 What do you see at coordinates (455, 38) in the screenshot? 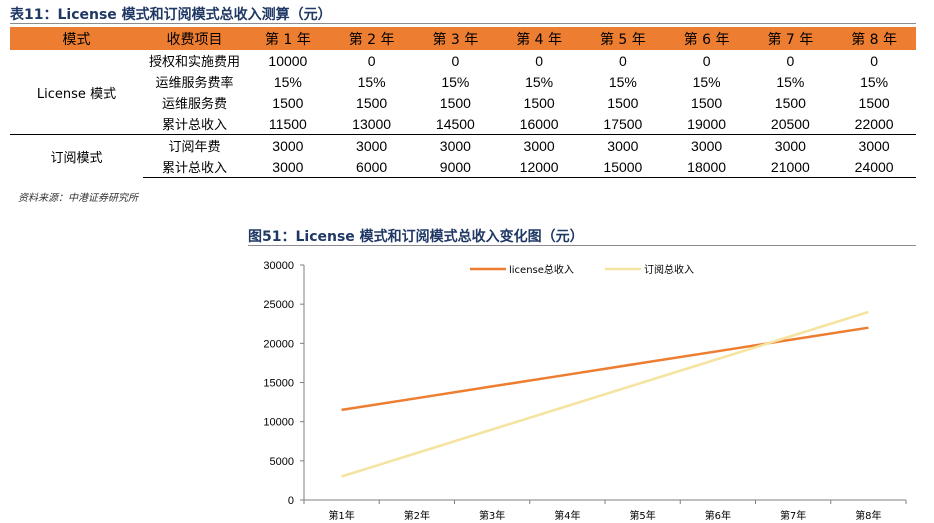
I see `header-cell-year: 第 3 年` at bounding box center [455, 38].